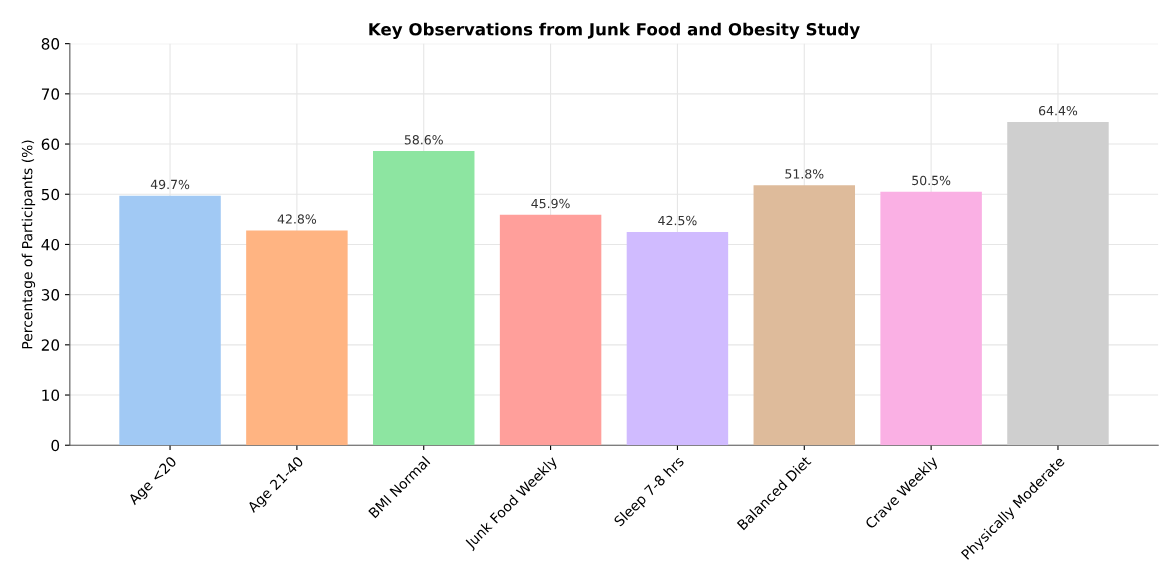 The image size is (1164, 582). What do you see at coordinates (170, 184) in the screenshot?
I see `data-label: 49.7%` at bounding box center [170, 184].